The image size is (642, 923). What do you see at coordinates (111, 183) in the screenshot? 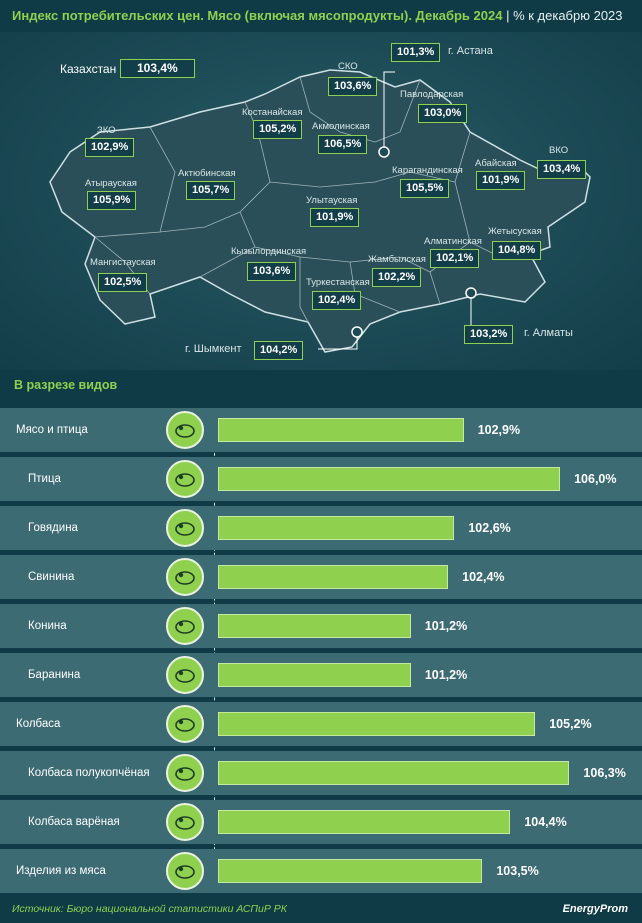
I see `region-label-atyrau: Атырауская` at bounding box center [111, 183].